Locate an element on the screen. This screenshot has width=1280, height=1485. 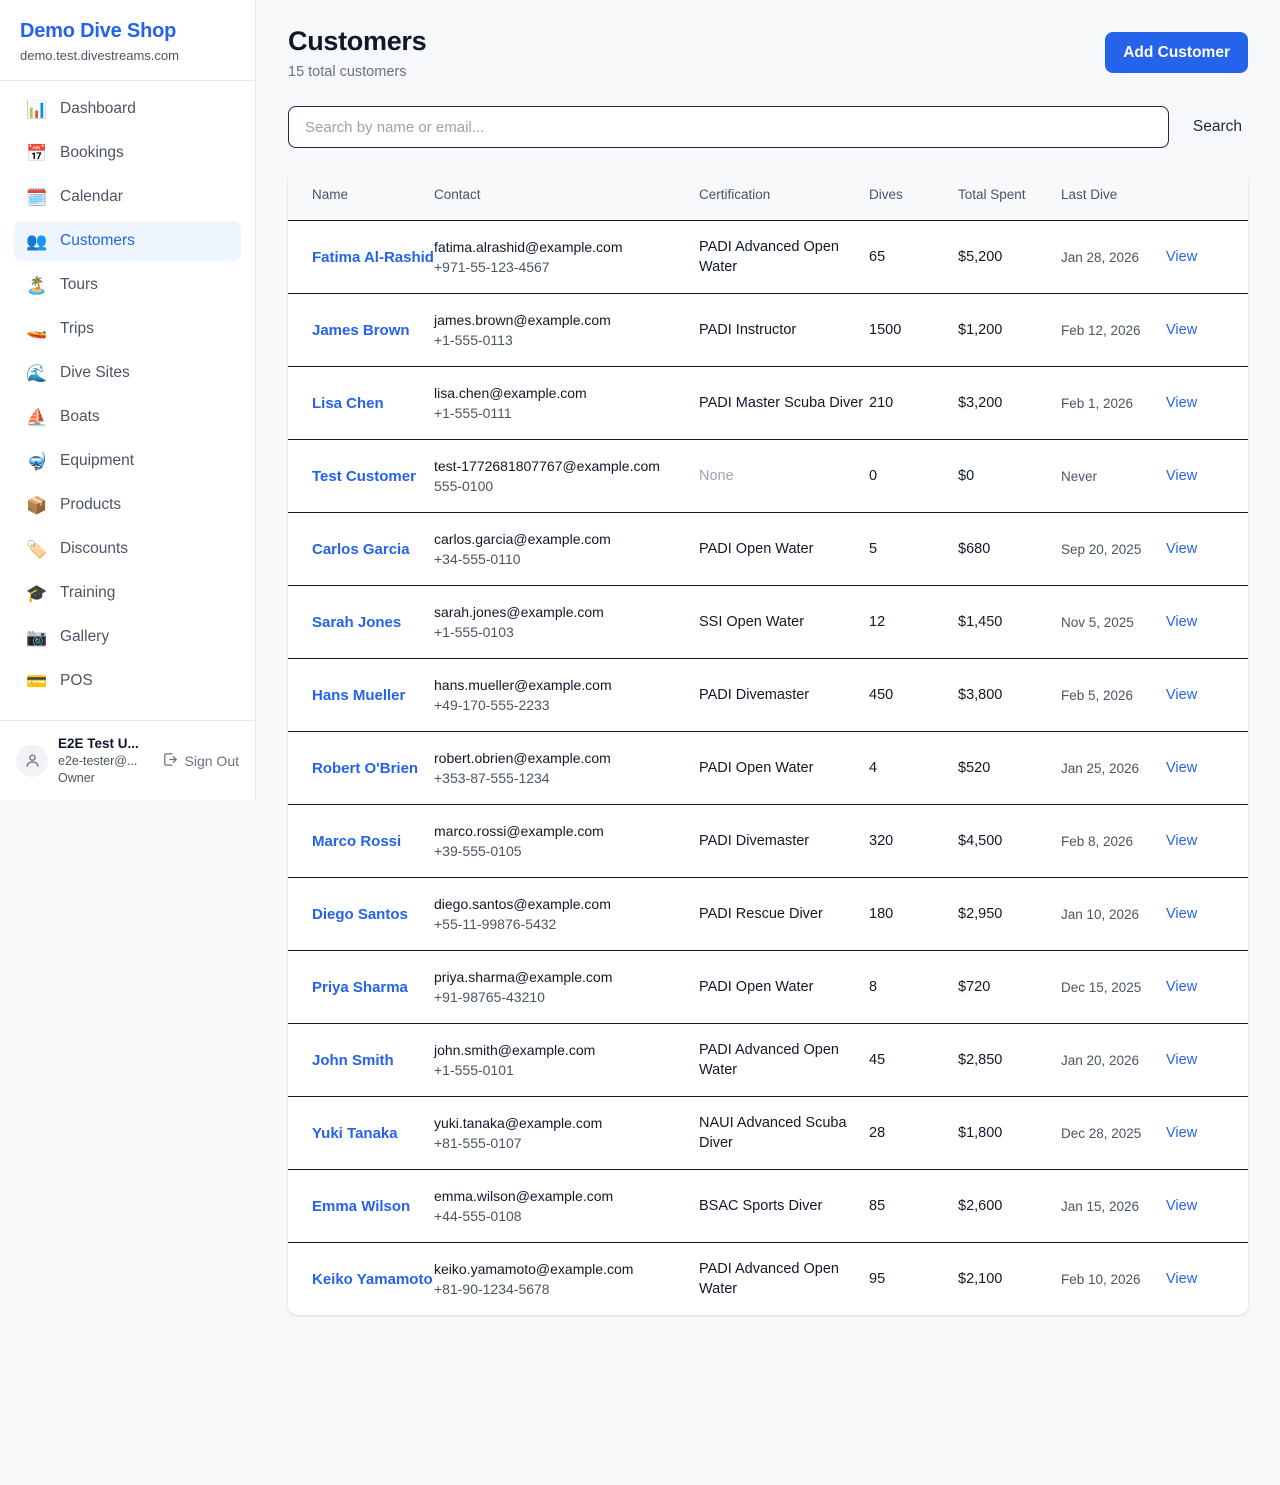
cell-dives: 180 is located at coordinates (913, 914).